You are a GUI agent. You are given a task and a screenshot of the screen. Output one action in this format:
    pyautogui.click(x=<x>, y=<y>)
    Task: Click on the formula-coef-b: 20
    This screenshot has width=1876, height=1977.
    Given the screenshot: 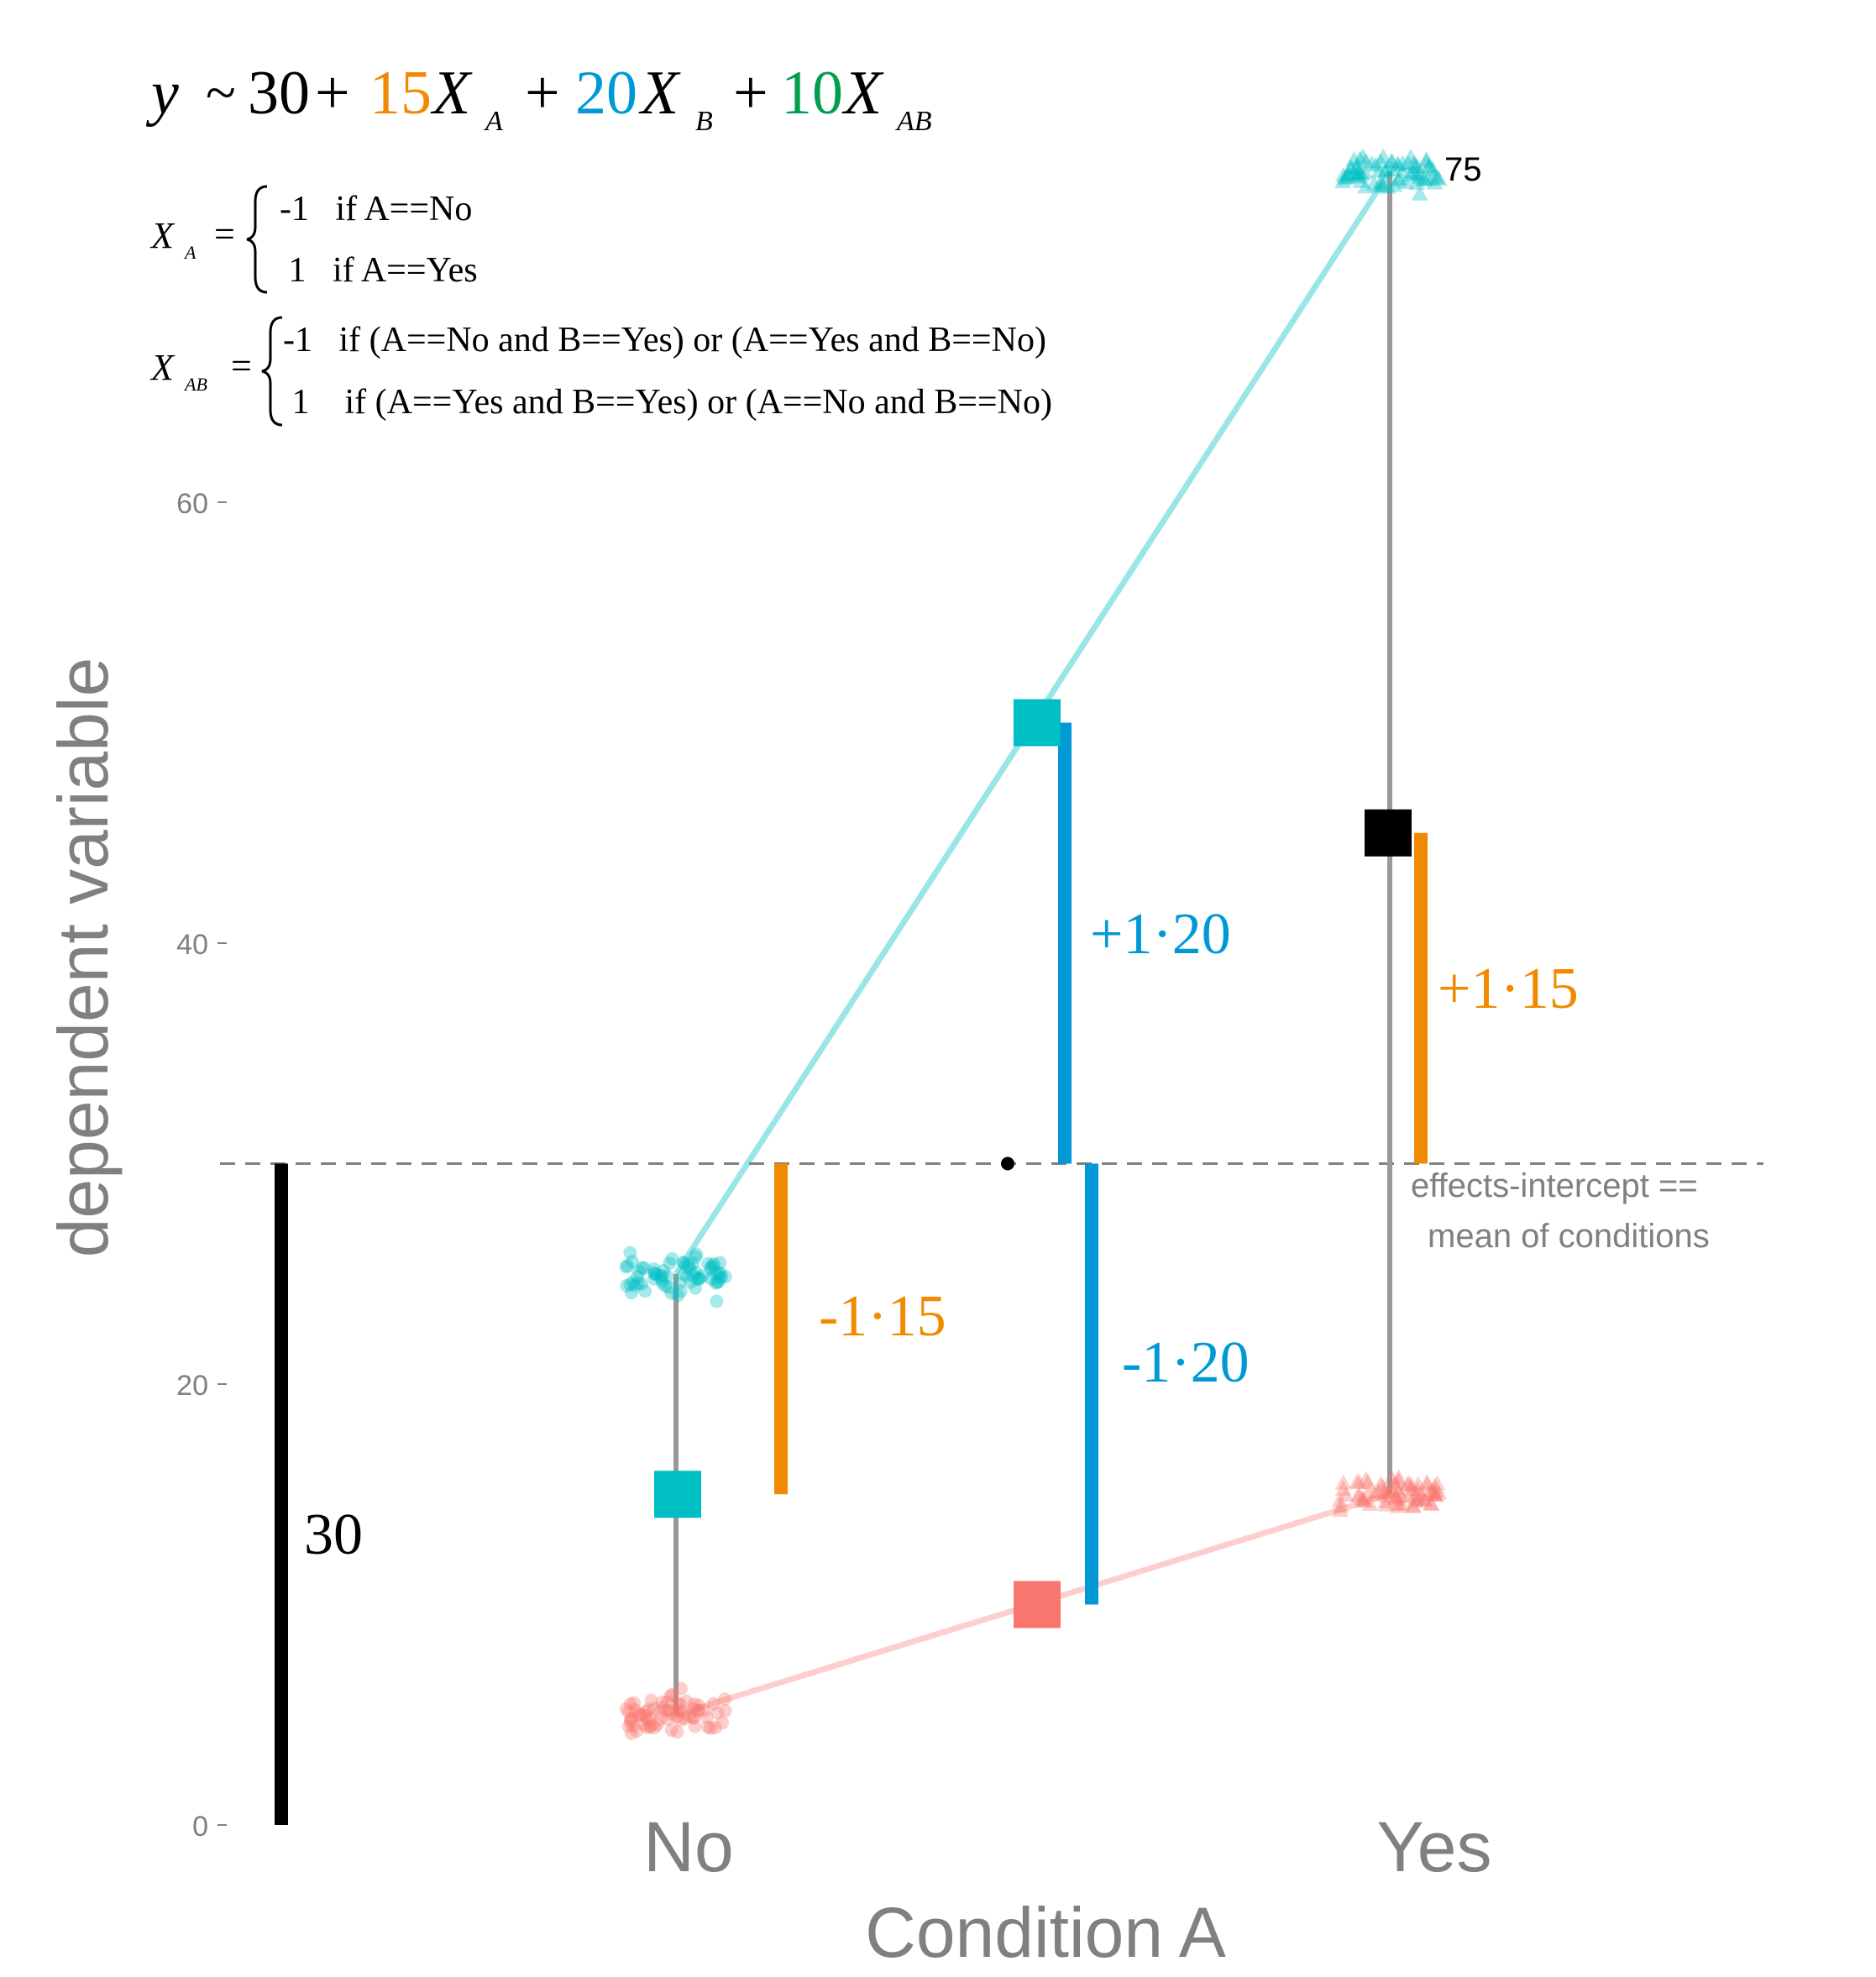 What is the action you would take?
    pyautogui.click(x=606, y=93)
    